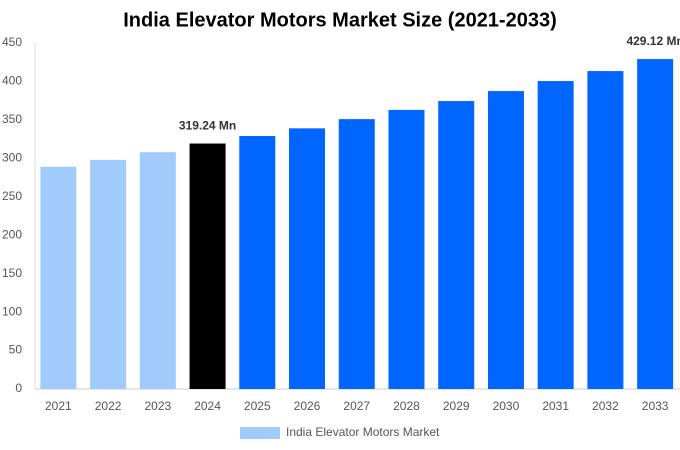 This screenshot has height=450, width=680. Describe the element at coordinates (12, 311) in the screenshot. I see `y-tick-label: 100` at that location.